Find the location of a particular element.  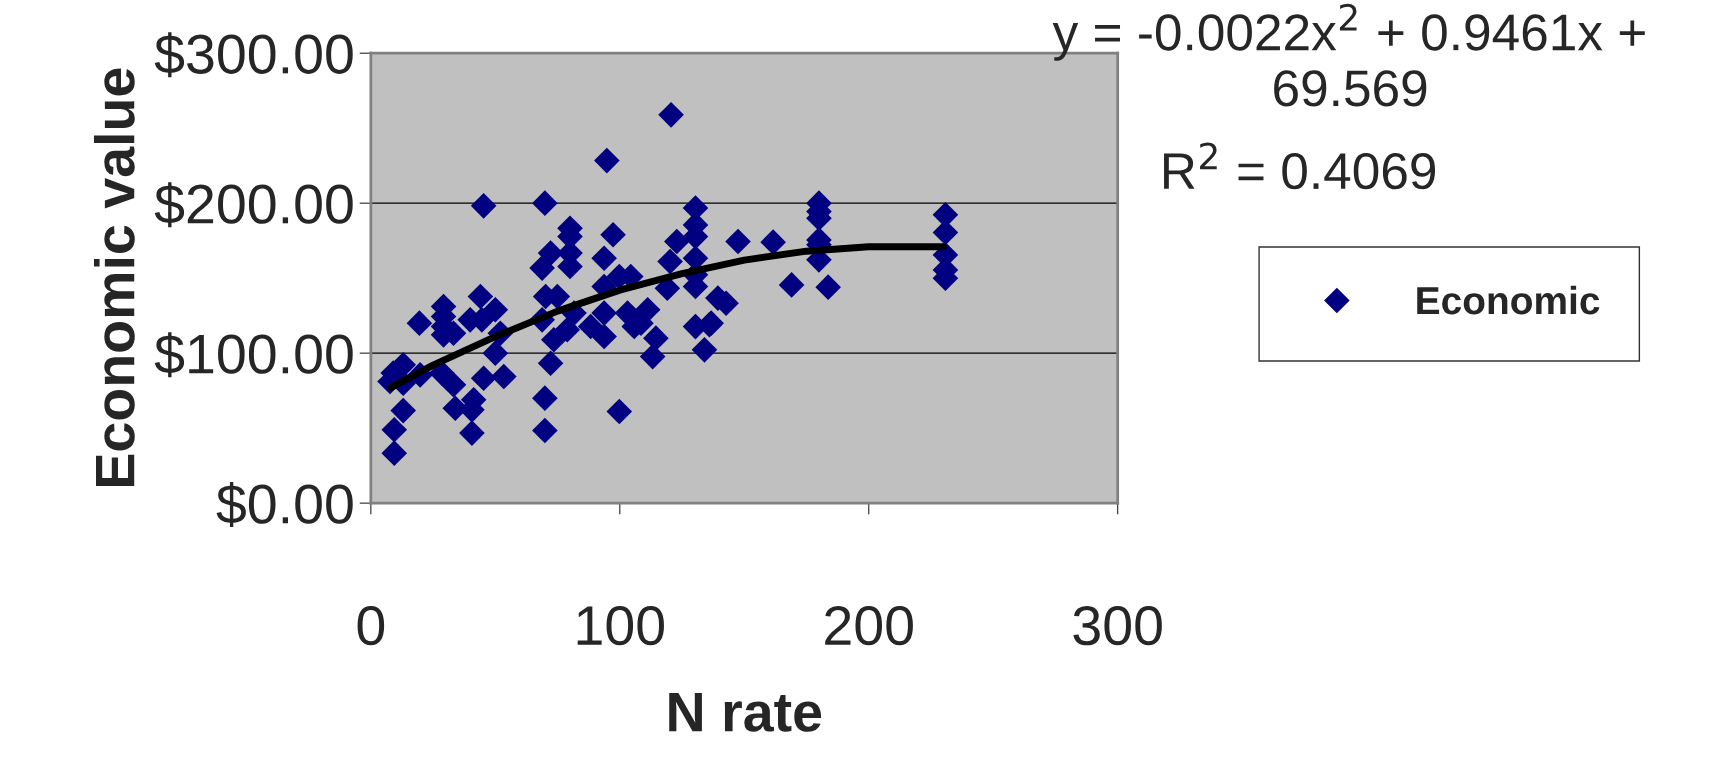

text: R$^{2}$ = 0.4069 is located at coordinates (1300, 166).